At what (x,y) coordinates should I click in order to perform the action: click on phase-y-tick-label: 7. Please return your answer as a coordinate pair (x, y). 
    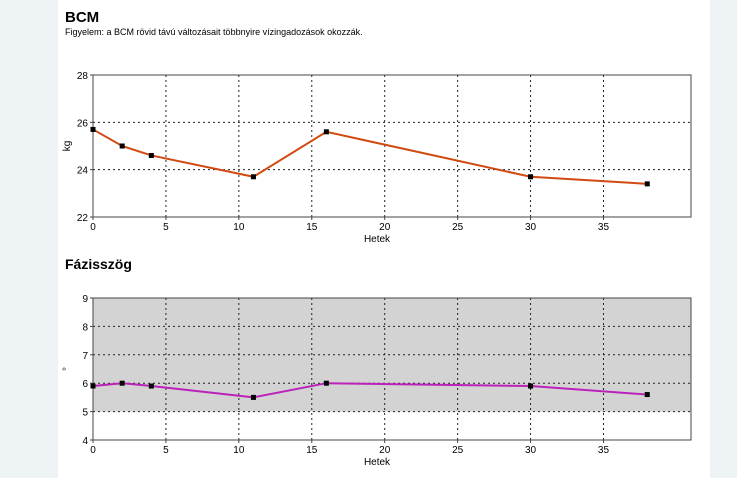
    Looking at the image, I should click on (85, 356).